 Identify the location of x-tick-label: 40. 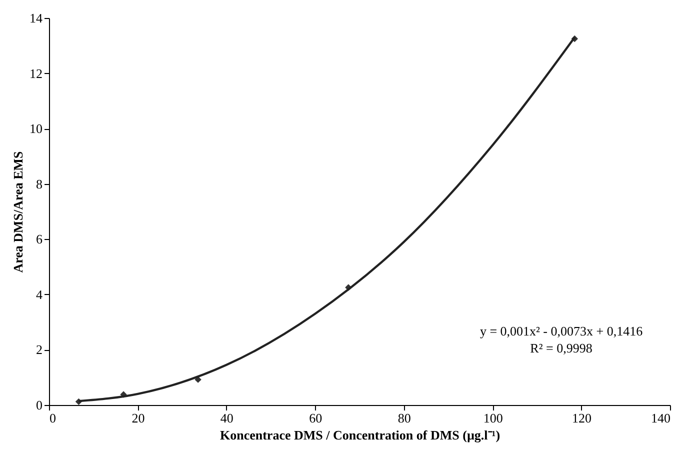
(227, 418).